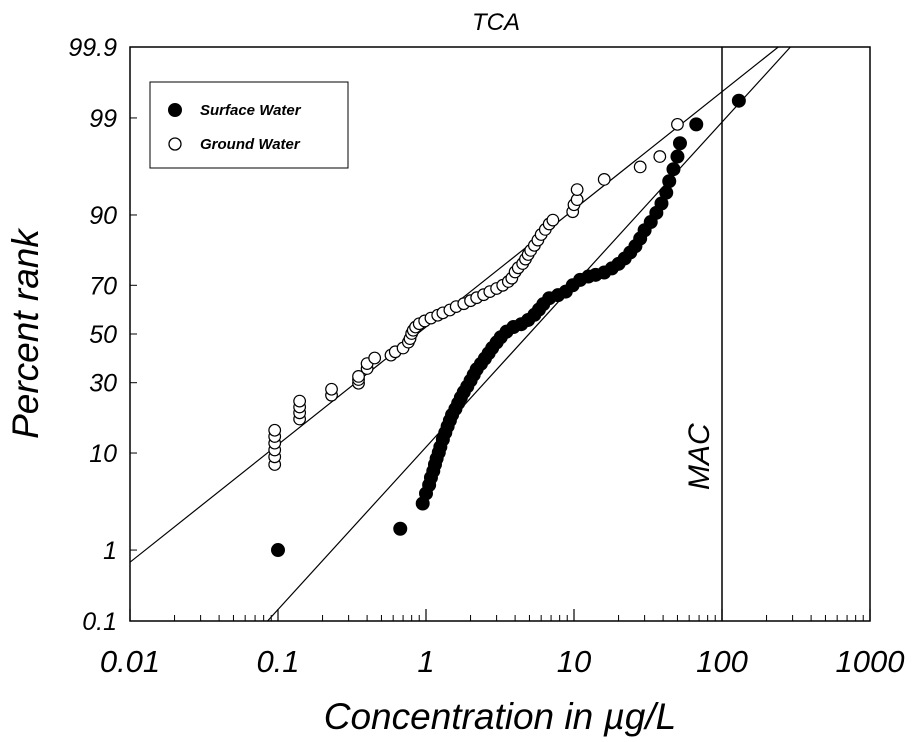  Describe the element at coordinates (251, 110) in the screenshot. I see `legend-label-surface-water: Surface Water` at that location.